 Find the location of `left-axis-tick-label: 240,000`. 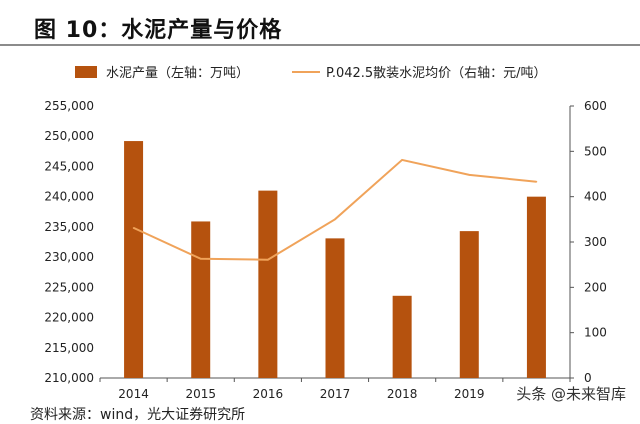

left-axis-tick-label: 240,000 is located at coordinates (69, 197).